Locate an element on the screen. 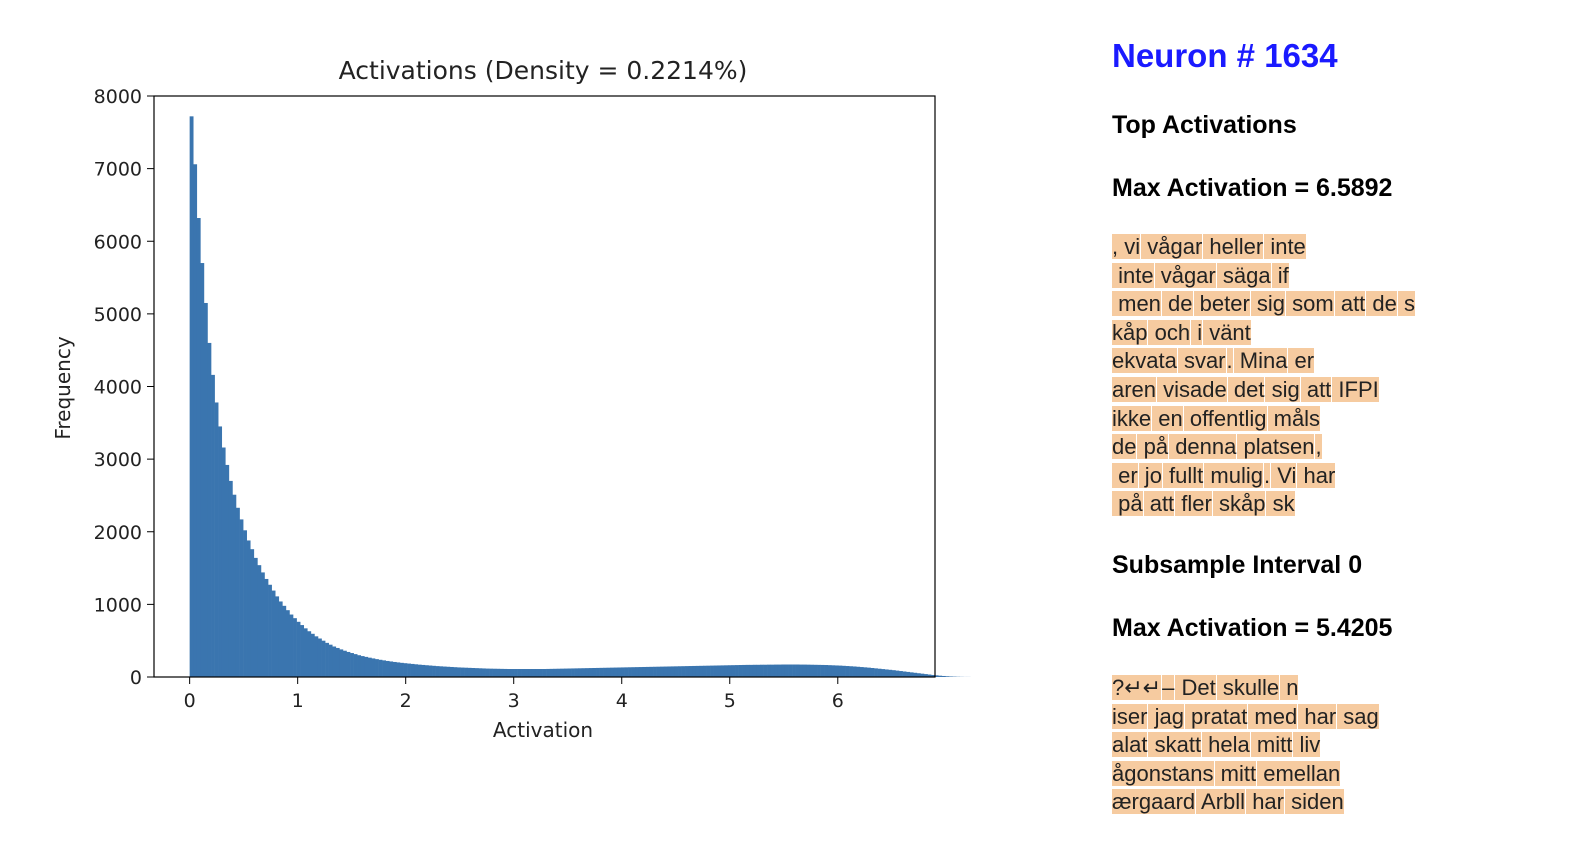  y-tick-label: 3000 is located at coordinates (118, 460).